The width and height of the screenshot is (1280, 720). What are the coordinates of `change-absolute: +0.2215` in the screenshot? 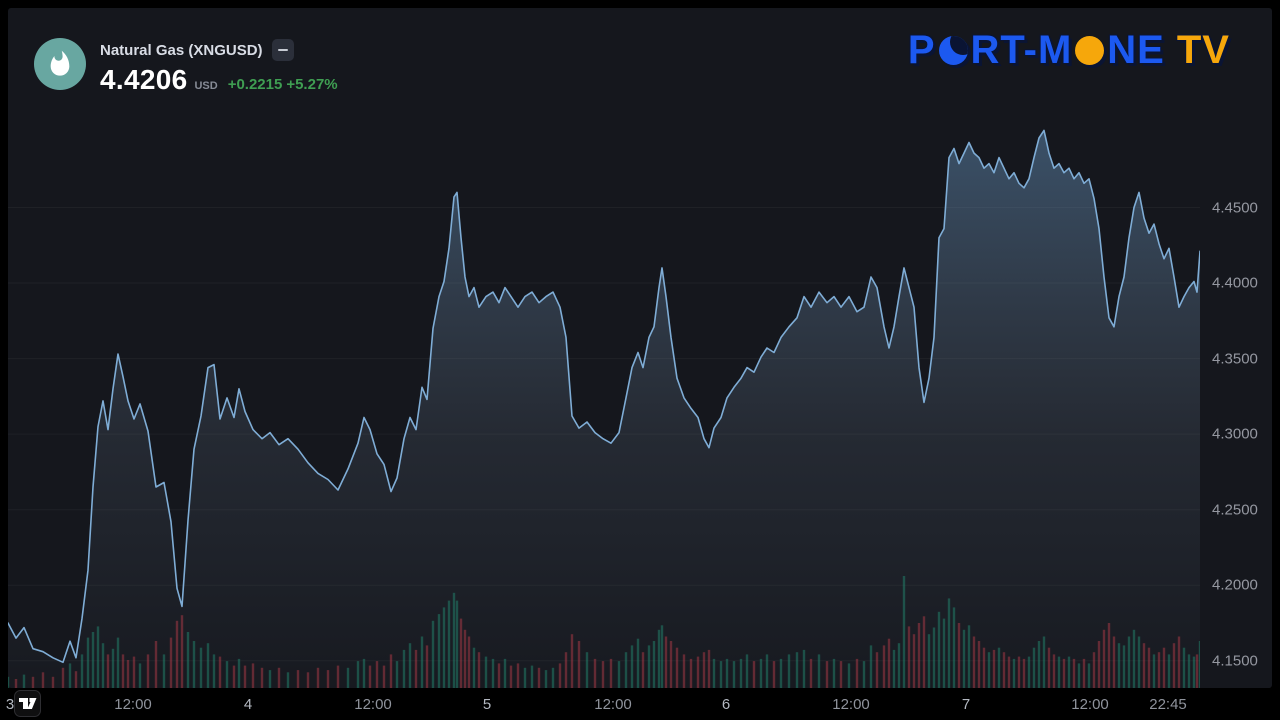 It's located at (255, 84).